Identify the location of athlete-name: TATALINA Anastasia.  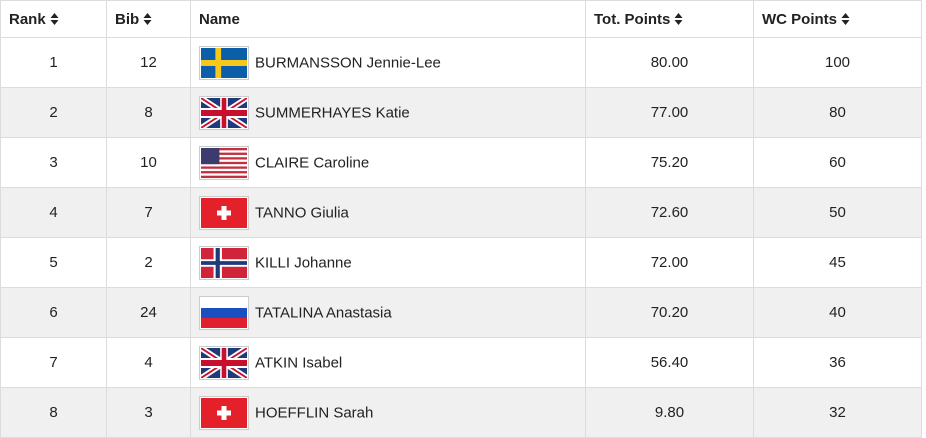
(323, 312).